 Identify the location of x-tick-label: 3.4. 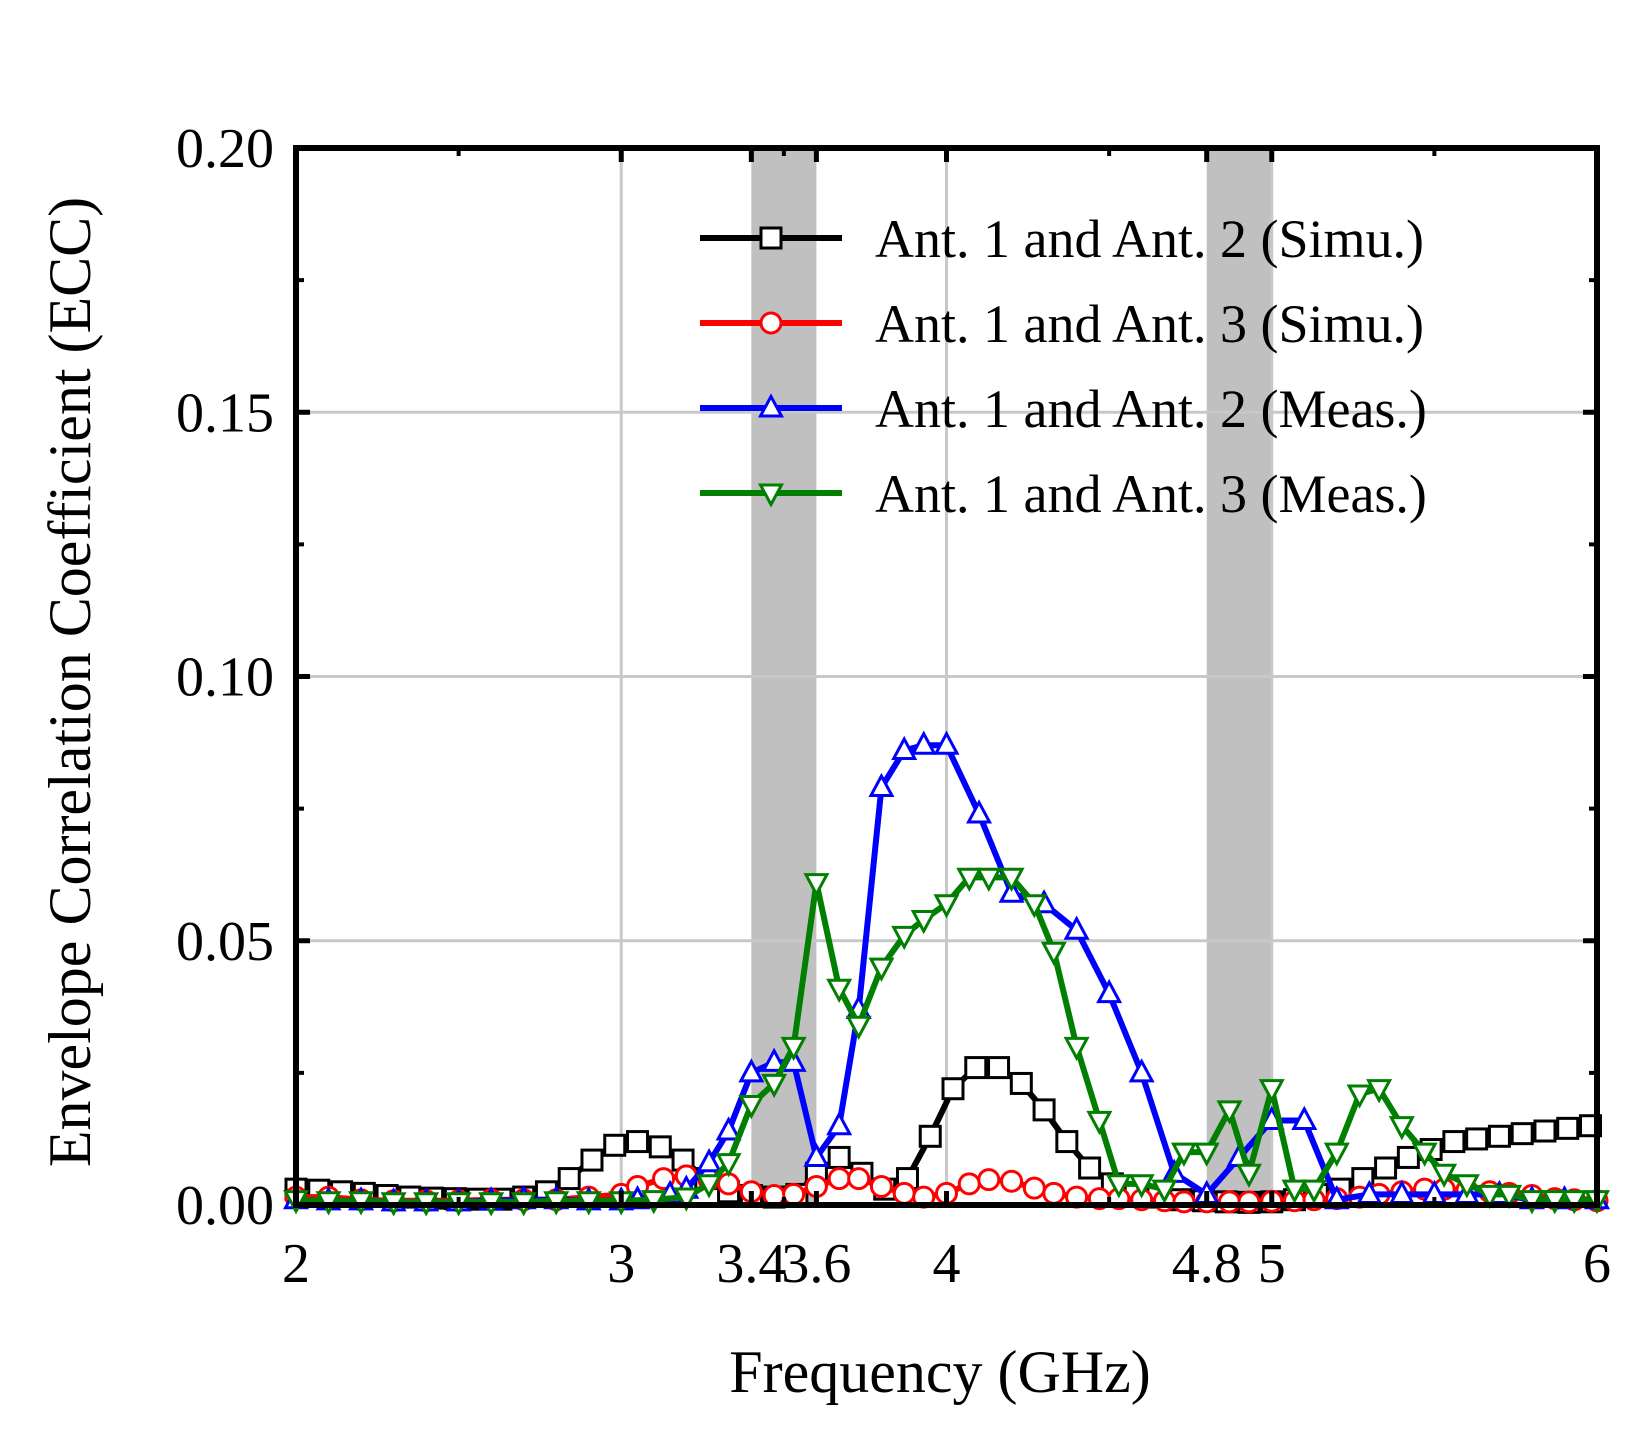
(751, 1264).